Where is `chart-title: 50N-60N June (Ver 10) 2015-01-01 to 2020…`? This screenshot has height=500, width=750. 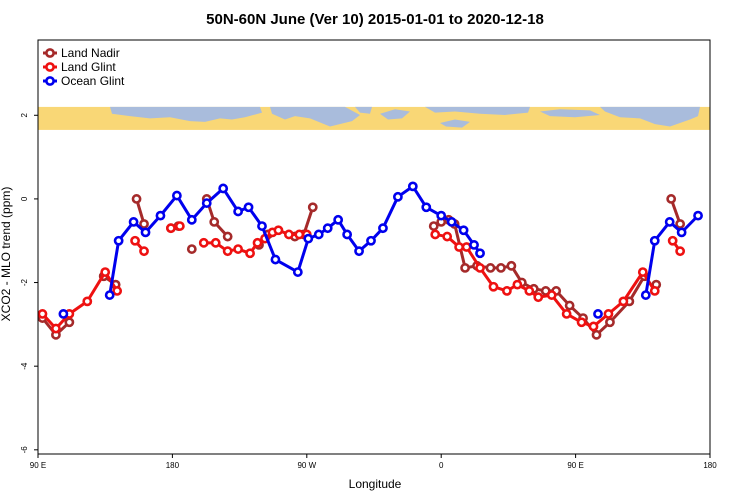 chart-title: 50N-60N June (Ver 10) 2015-01-01 to 2020… is located at coordinates (375, 19).